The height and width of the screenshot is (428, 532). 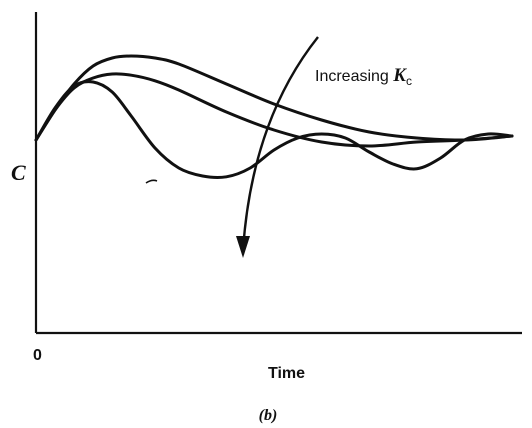 What do you see at coordinates (151, 181) in the screenshot?
I see `curve-mark` at bounding box center [151, 181].